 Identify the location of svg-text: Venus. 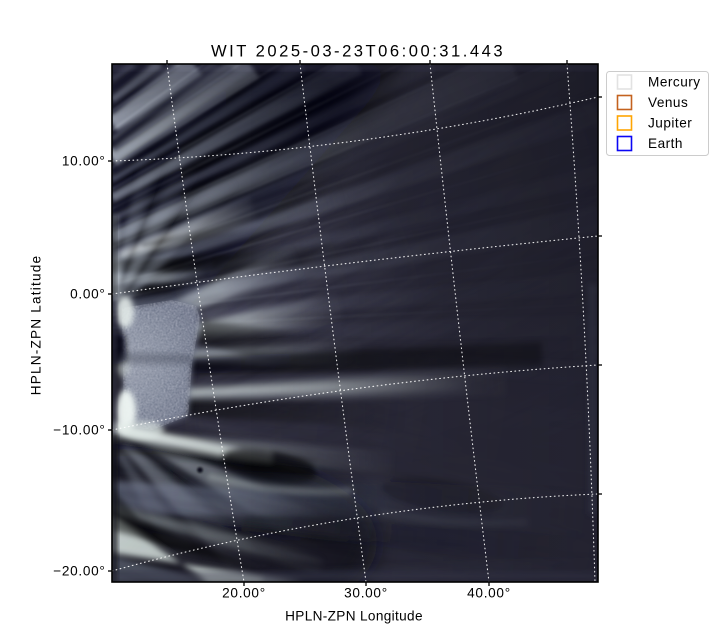
(668, 102).